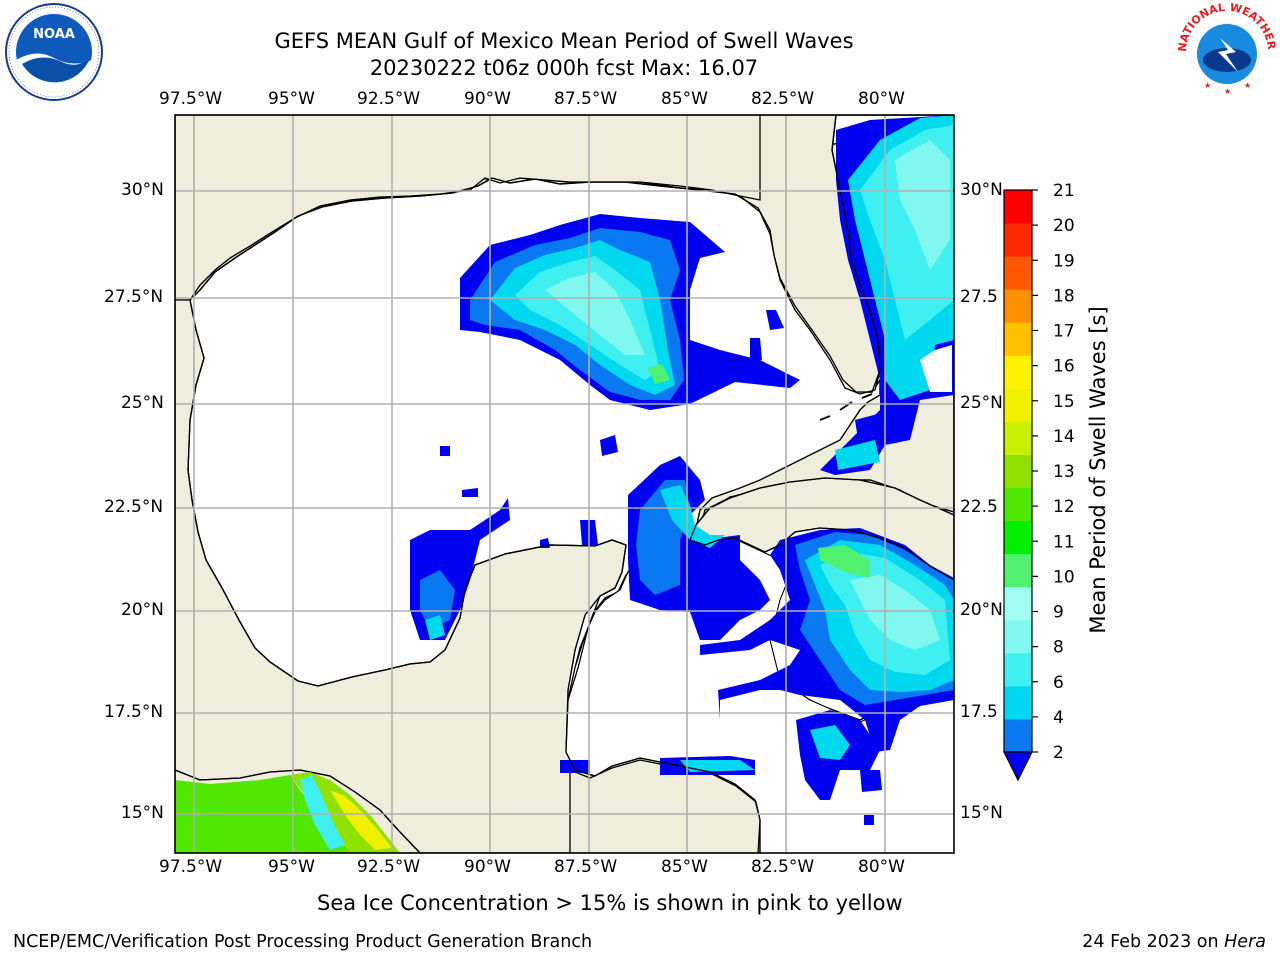 This screenshot has height=960, width=1280. Describe the element at coordinates (1064, 577) in the screenshot. I see `colorbar-tick-label: 10` at that location.